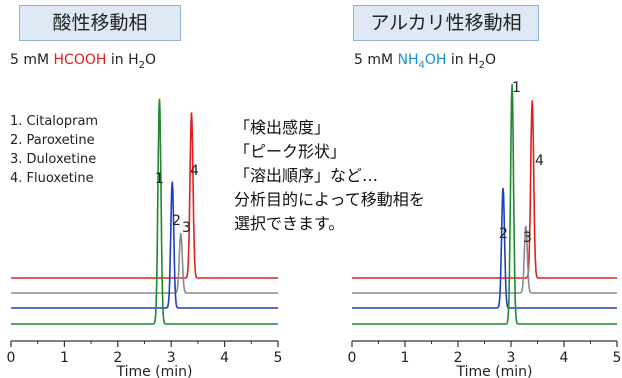 The image size is (622, 378). What do you see at coordinates (53, 159) in the screenshot?
I see `legend-item: 3. Duloxetine` at bounding box center [53, 159].